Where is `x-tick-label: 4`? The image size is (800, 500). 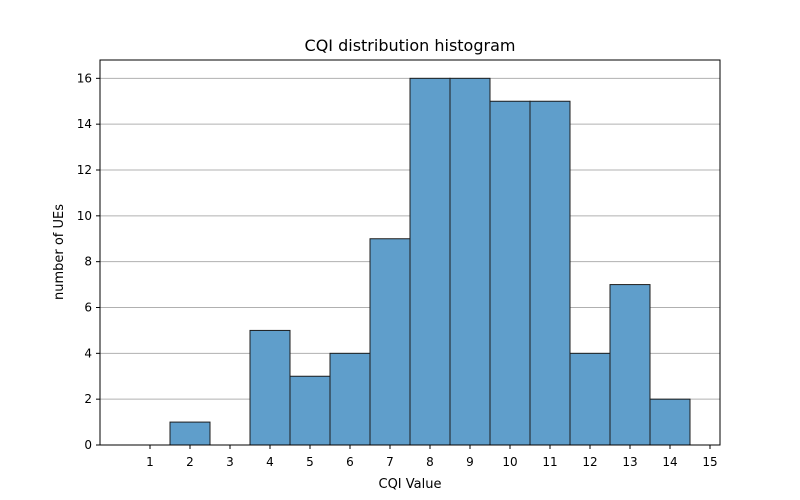 x-tick-label: 4 is located at coordinates (270, 462).